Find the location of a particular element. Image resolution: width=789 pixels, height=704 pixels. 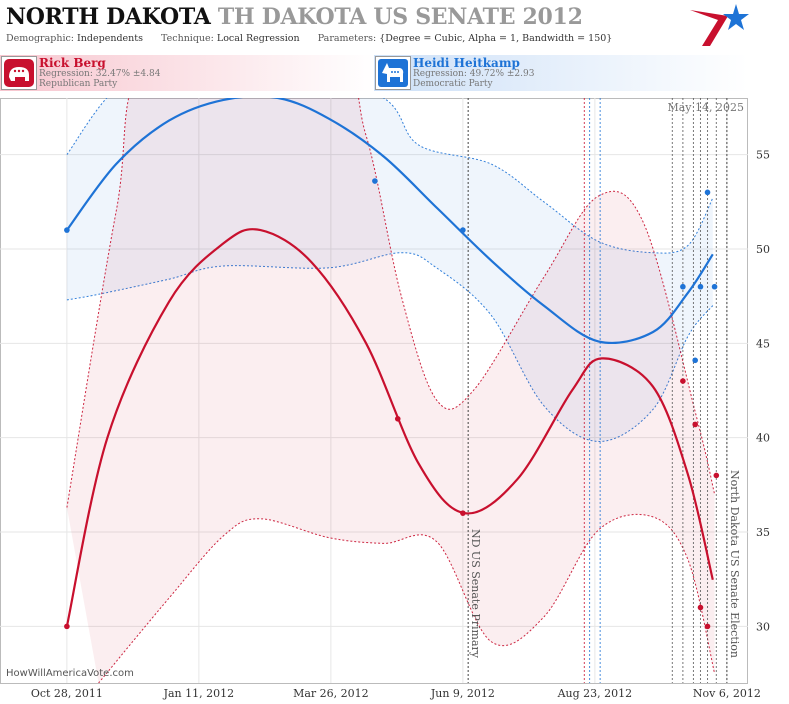

y-tick-label: 30 is located at coordinates (763, 626).